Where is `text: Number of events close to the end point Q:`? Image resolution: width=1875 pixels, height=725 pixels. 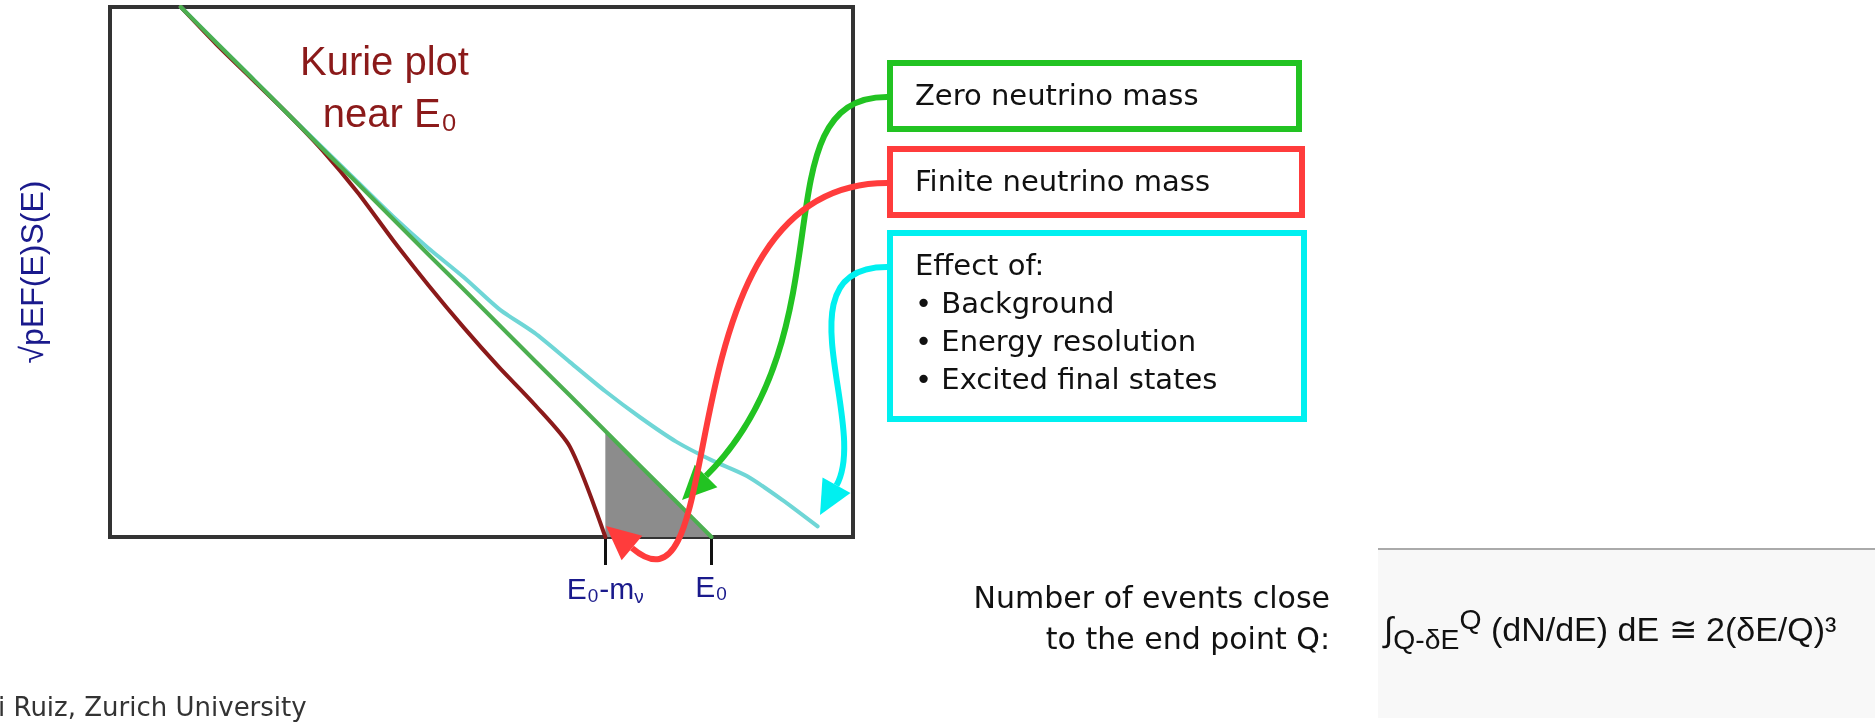
text: Number of events close to the end point Q: is located at coordinates (1151, 618).